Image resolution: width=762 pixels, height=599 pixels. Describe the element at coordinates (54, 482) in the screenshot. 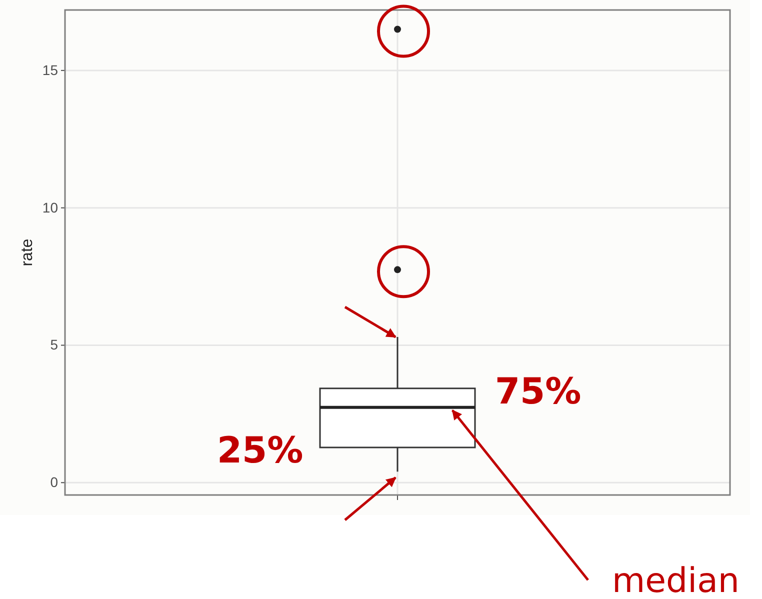

I see `y-tick-label: 0` at that location.